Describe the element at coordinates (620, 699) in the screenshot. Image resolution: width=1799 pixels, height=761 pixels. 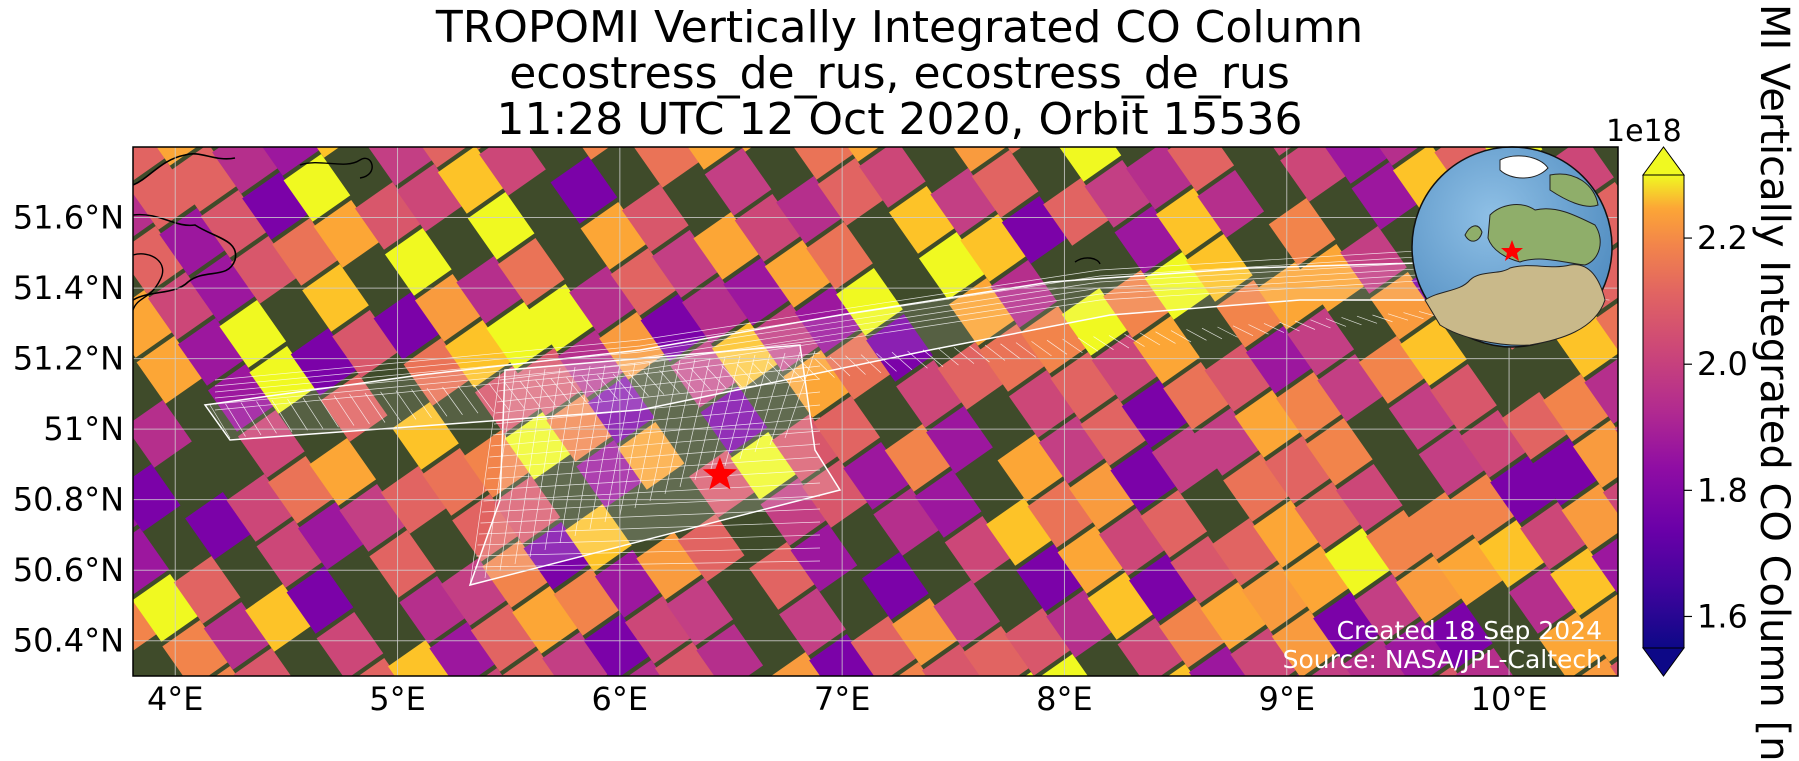
I see `x-tick-label: 6°E` at that location.